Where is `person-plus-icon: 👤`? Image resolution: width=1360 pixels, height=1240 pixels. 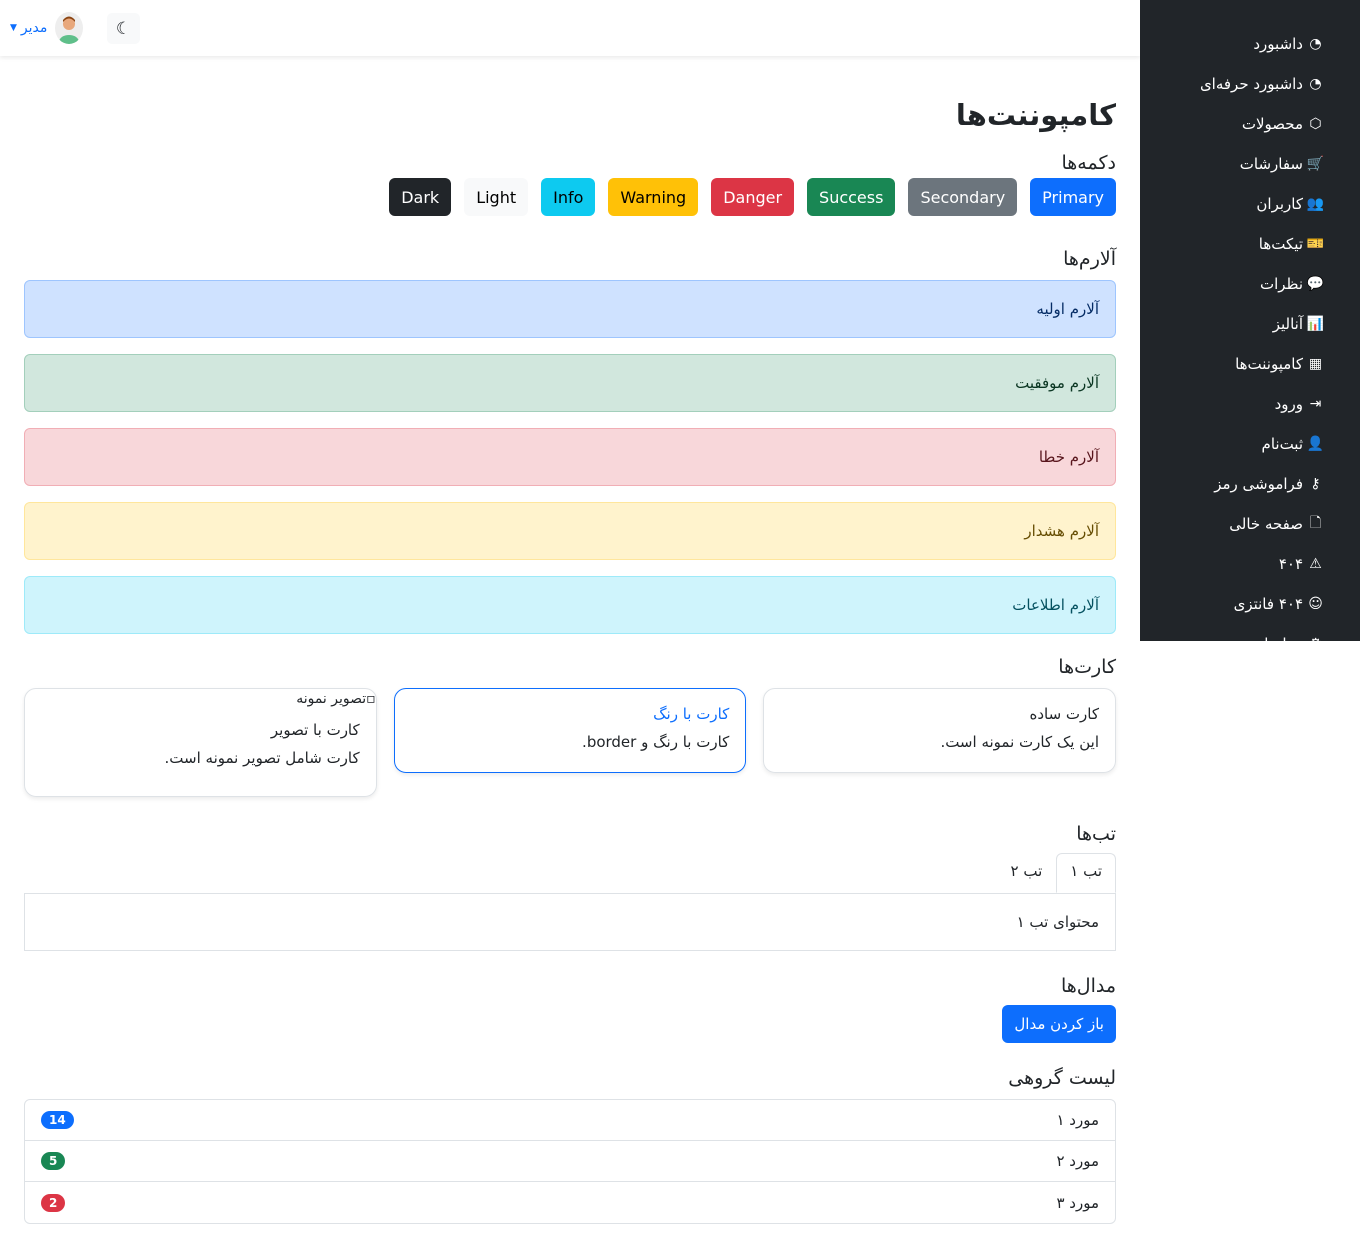
person-plus-icon: 👤 is located at coordinates (1315, 444).